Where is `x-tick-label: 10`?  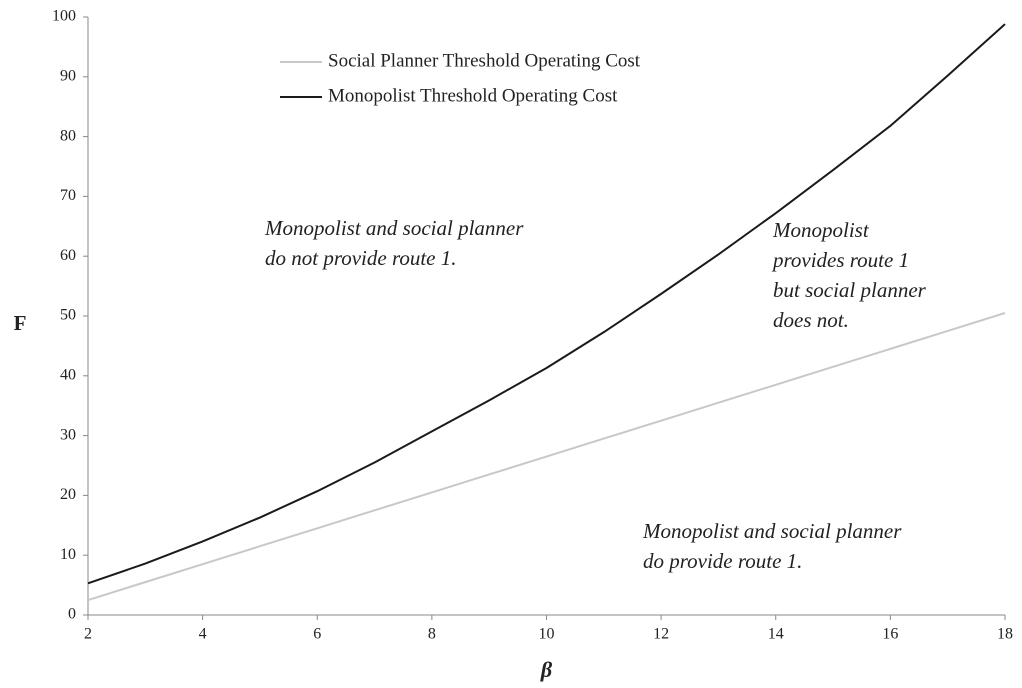
x-tick-label: 10 is located at coordinates (547, 634).